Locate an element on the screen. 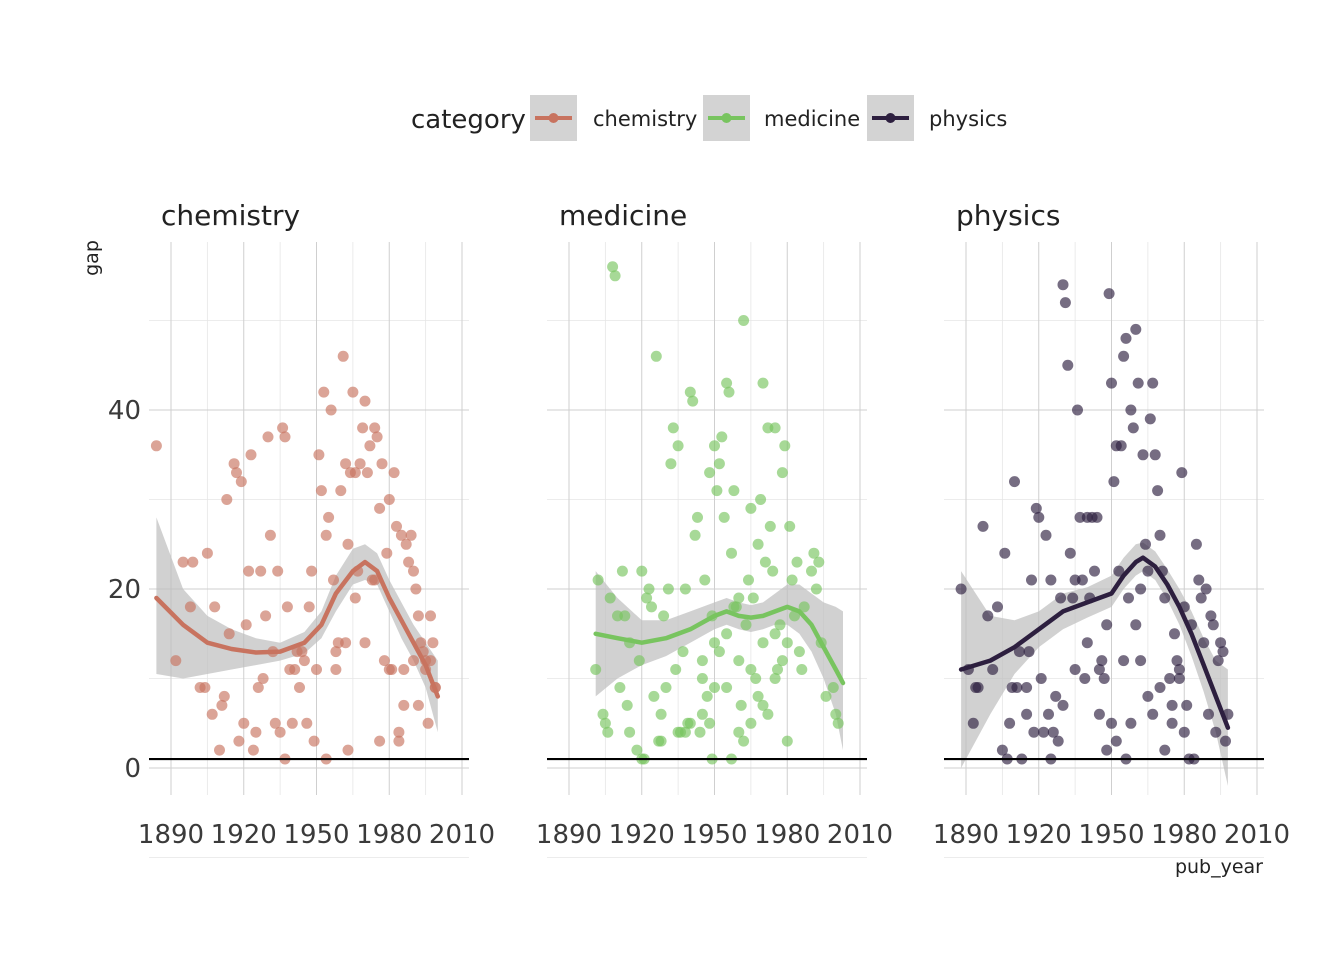  legend-item-medicine: medicine is located at coordinates (781, 118).